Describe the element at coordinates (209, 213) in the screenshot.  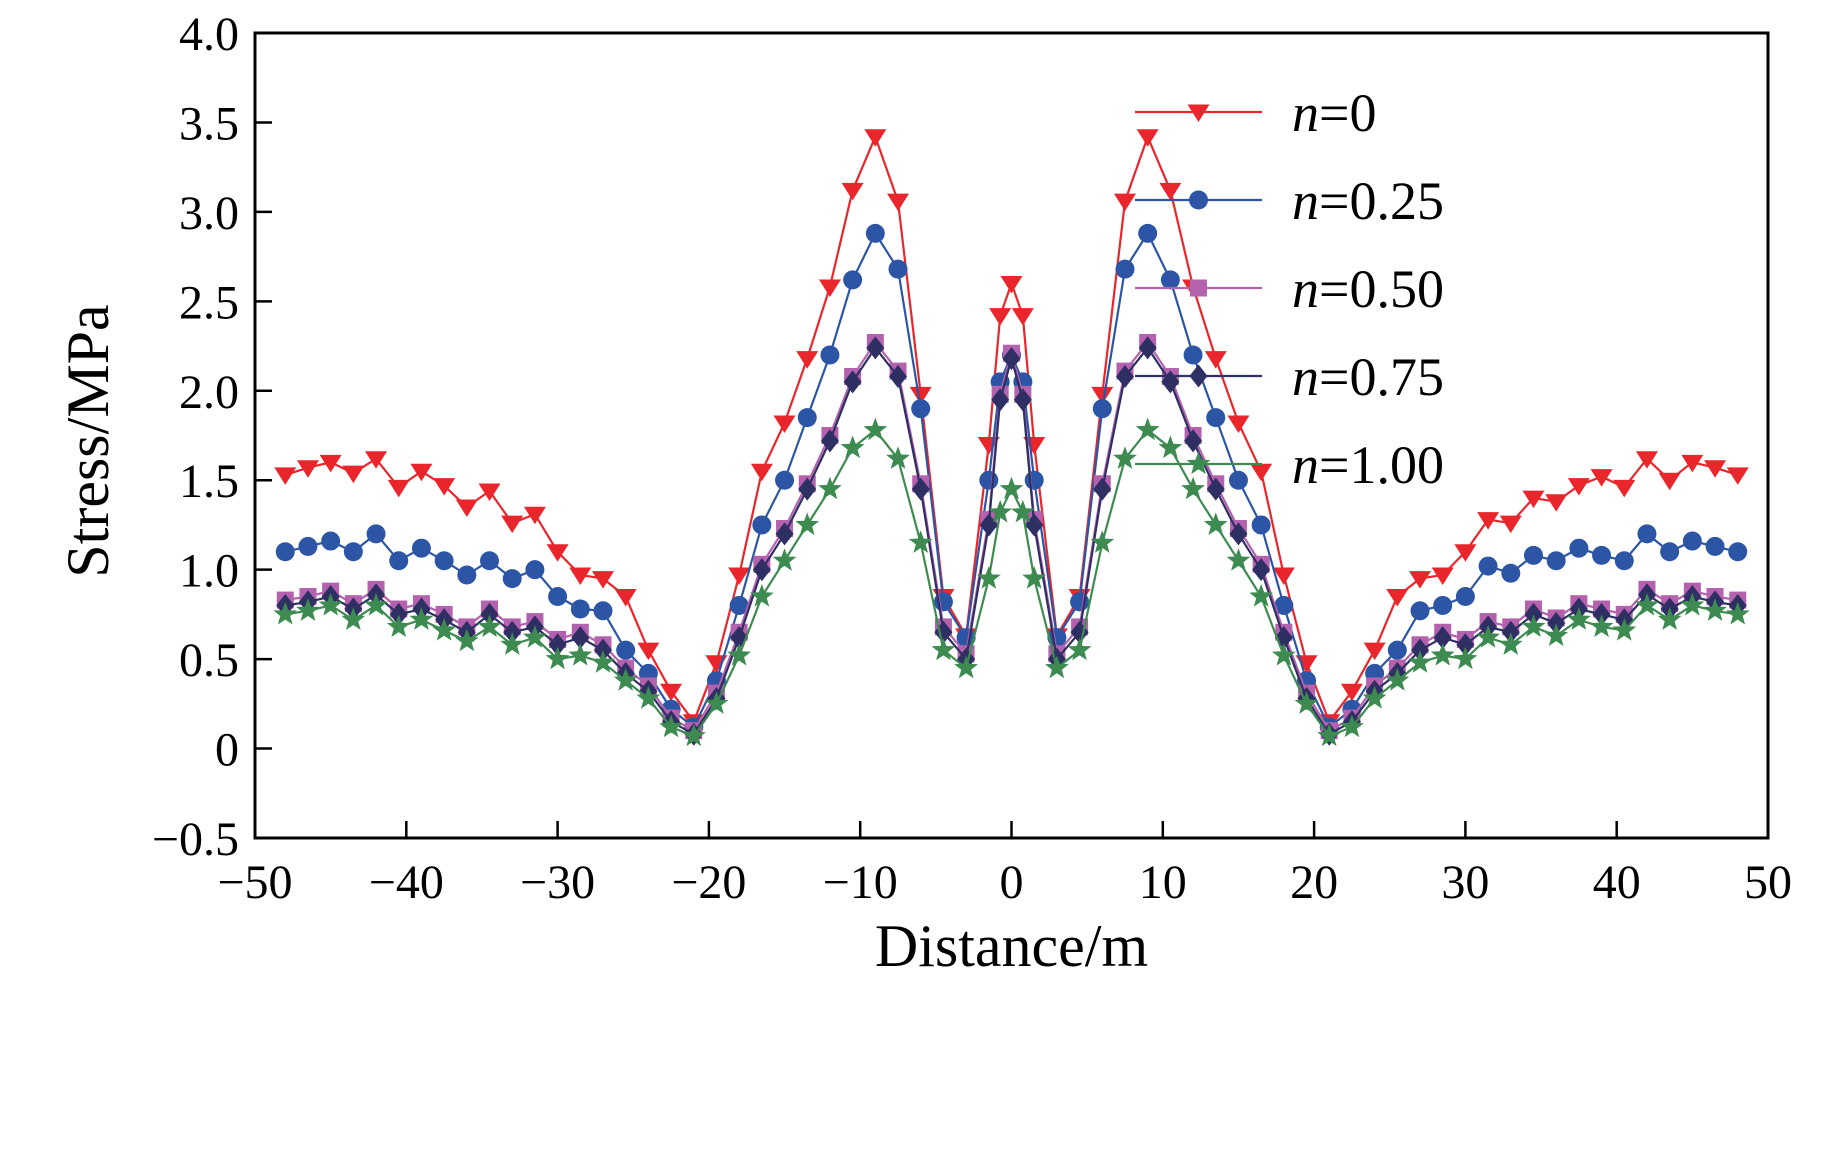
I see `y-tick-label: 3.0` at that location.